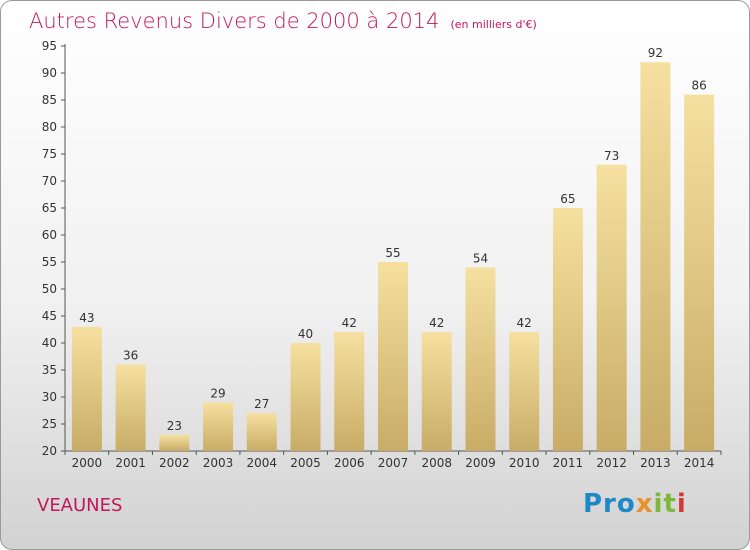 This screenshot has width=750, height=550. What do you see at coordinates (49, 424) in the screenshot?
I see `y-tick-label: 25` at bounding box center [49, 424].